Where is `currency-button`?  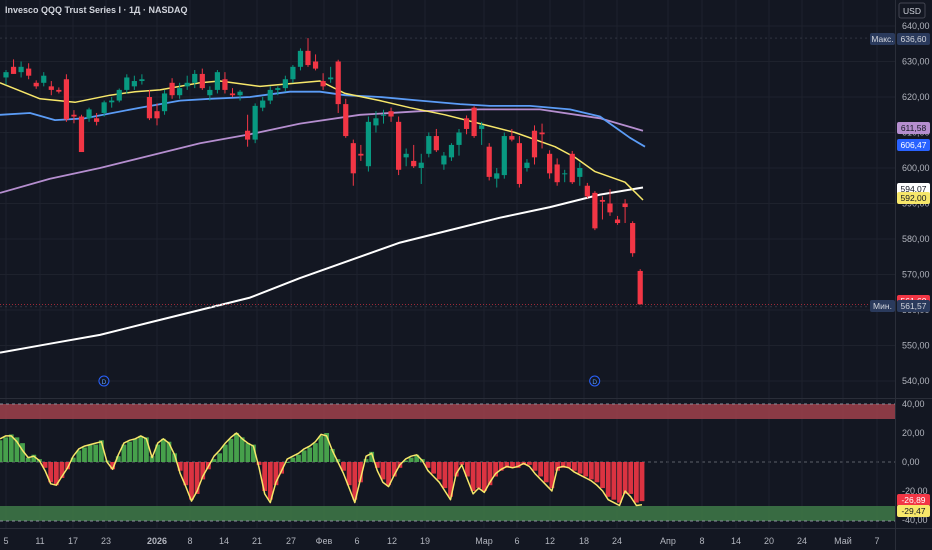
currency-button is located at coordinates (912, 10).